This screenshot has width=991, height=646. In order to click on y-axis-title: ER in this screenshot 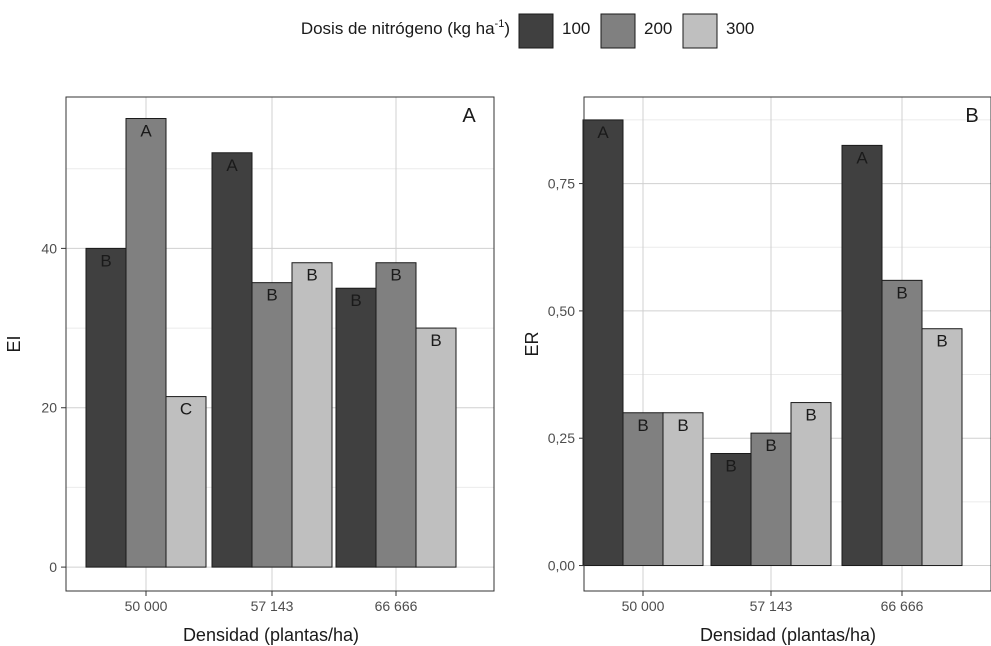, I will do `click(532, 343)`.